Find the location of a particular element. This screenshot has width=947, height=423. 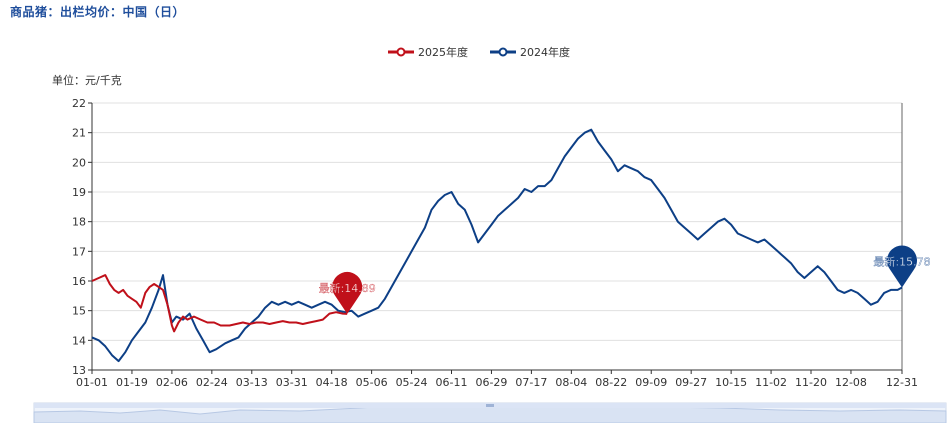

legend-marker-2025 is located at coordinates (401, 52).